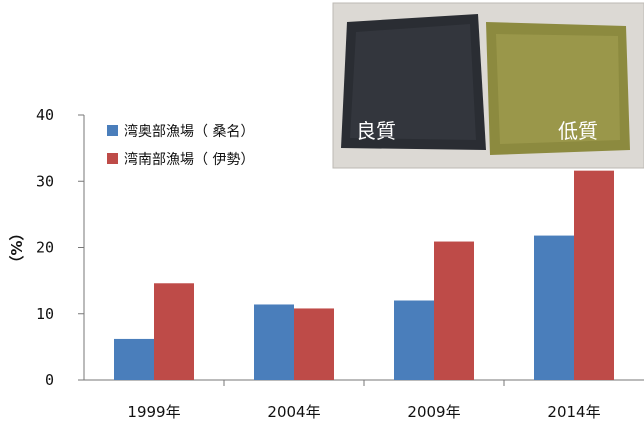 This screenshot has width=644, height=425. I want to click on legend-label-0: 湾奥部漁場（ 桑名）, so click(189, 131).